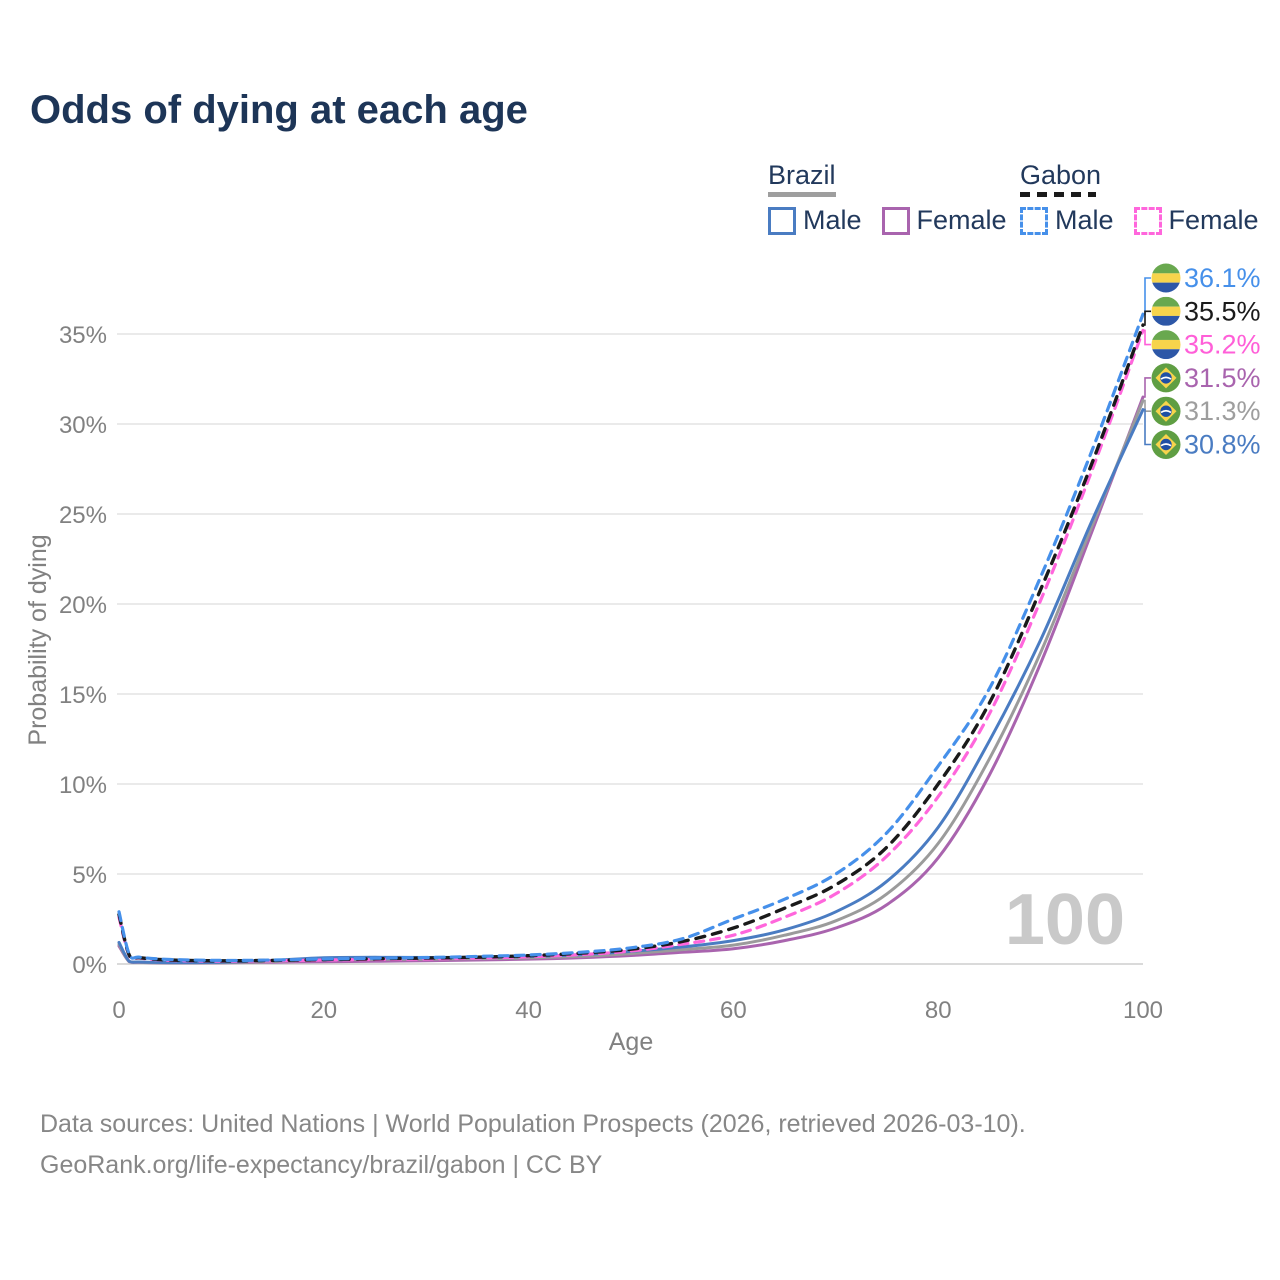 This screenshot has width=1280, height=1280. What do you see at coordinates (1147, 220) in the screenshot?
I see `legend-swatch-gabon-female-icon` at bounding box center [1147, 220].